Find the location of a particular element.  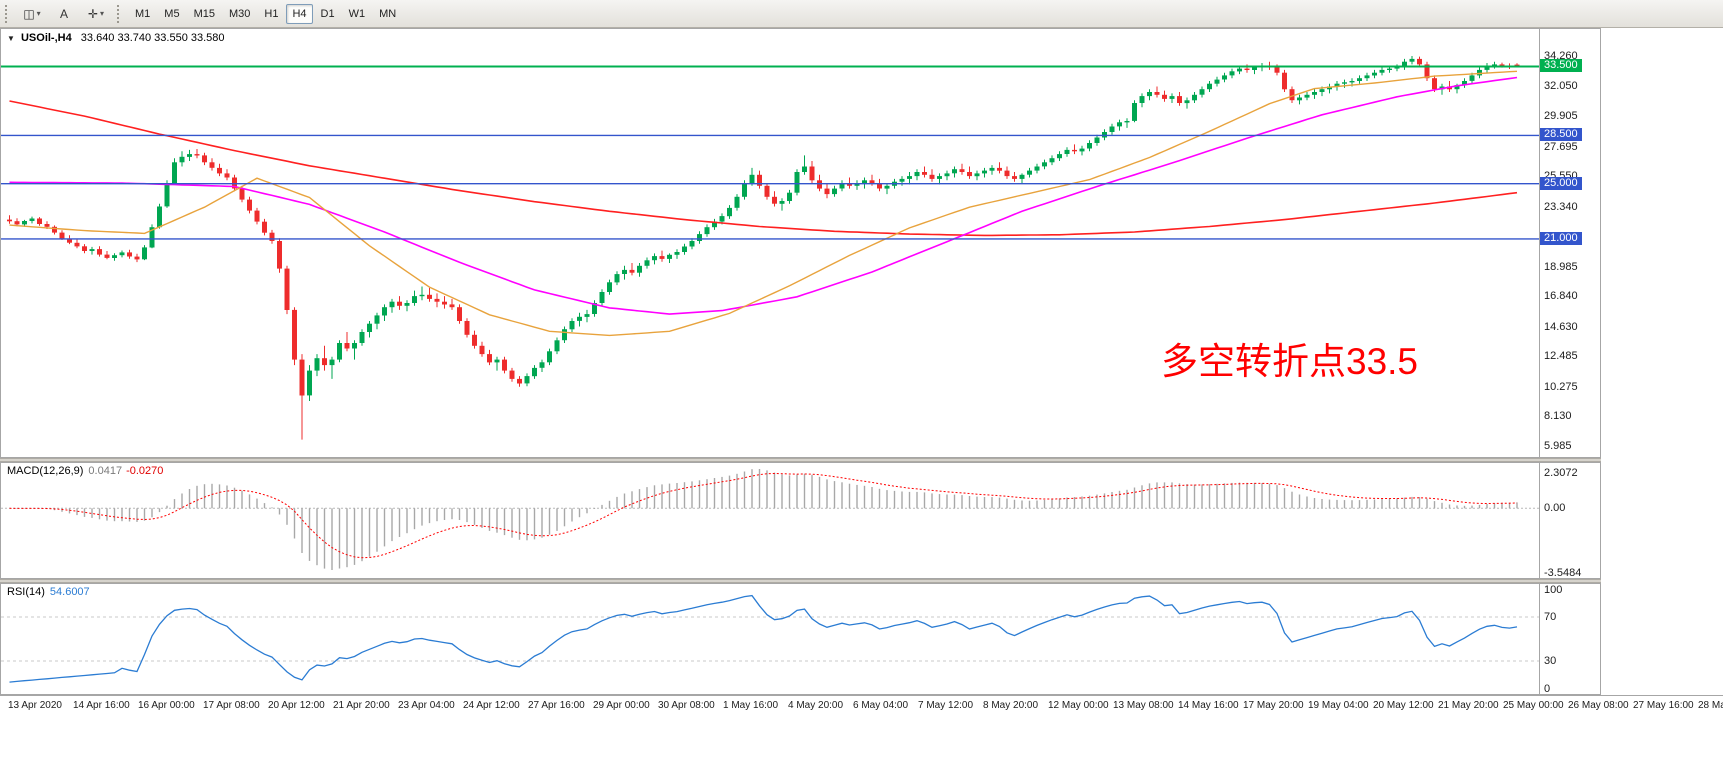

timeframe-m15: M15 is located at coordinates (204, 13).